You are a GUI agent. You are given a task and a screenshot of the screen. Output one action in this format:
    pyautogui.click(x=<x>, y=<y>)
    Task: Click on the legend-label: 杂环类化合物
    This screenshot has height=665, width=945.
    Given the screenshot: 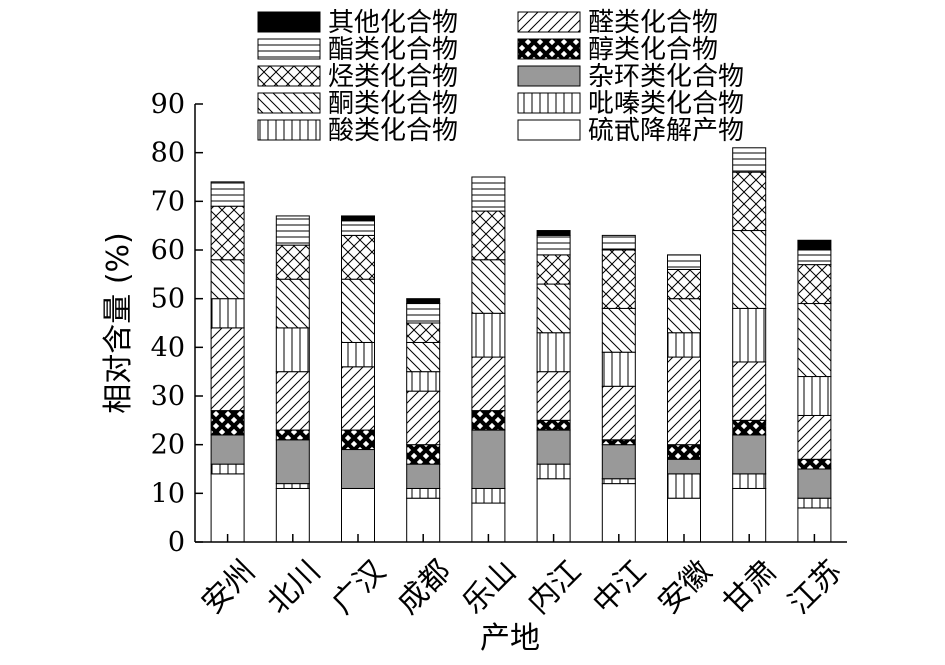 What is the action you would take?
    pyautogui.click(x=666, y=77)
    